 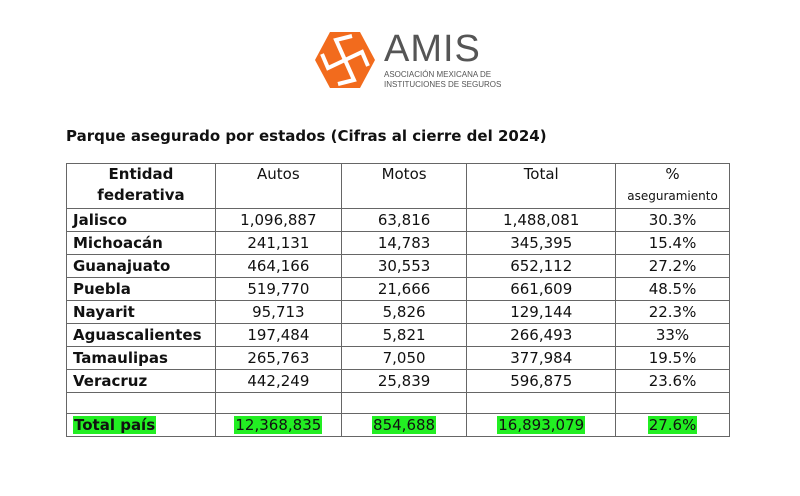 I want to click on total-motos: 854,688, so click(x=404, y=425).